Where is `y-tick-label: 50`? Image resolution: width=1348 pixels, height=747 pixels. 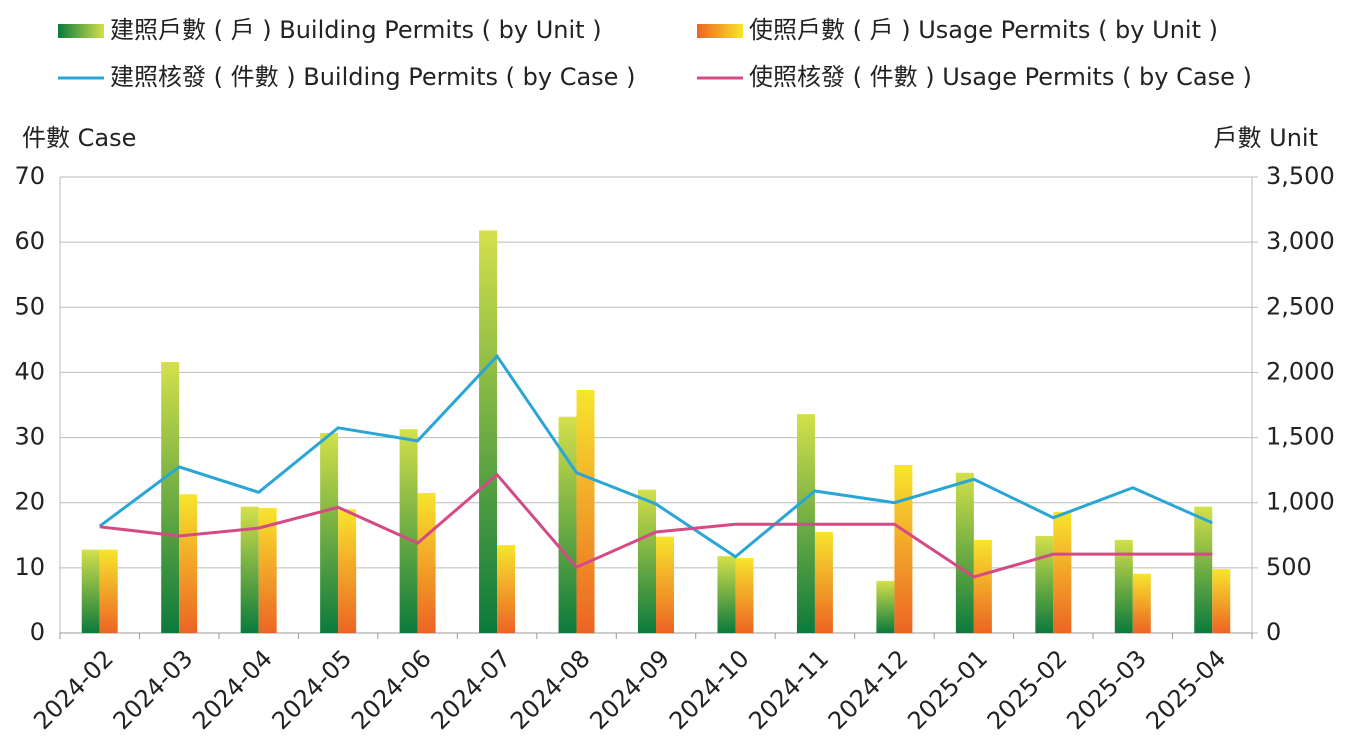 y-tick-label: 50 is located at coordinates (29, 306).